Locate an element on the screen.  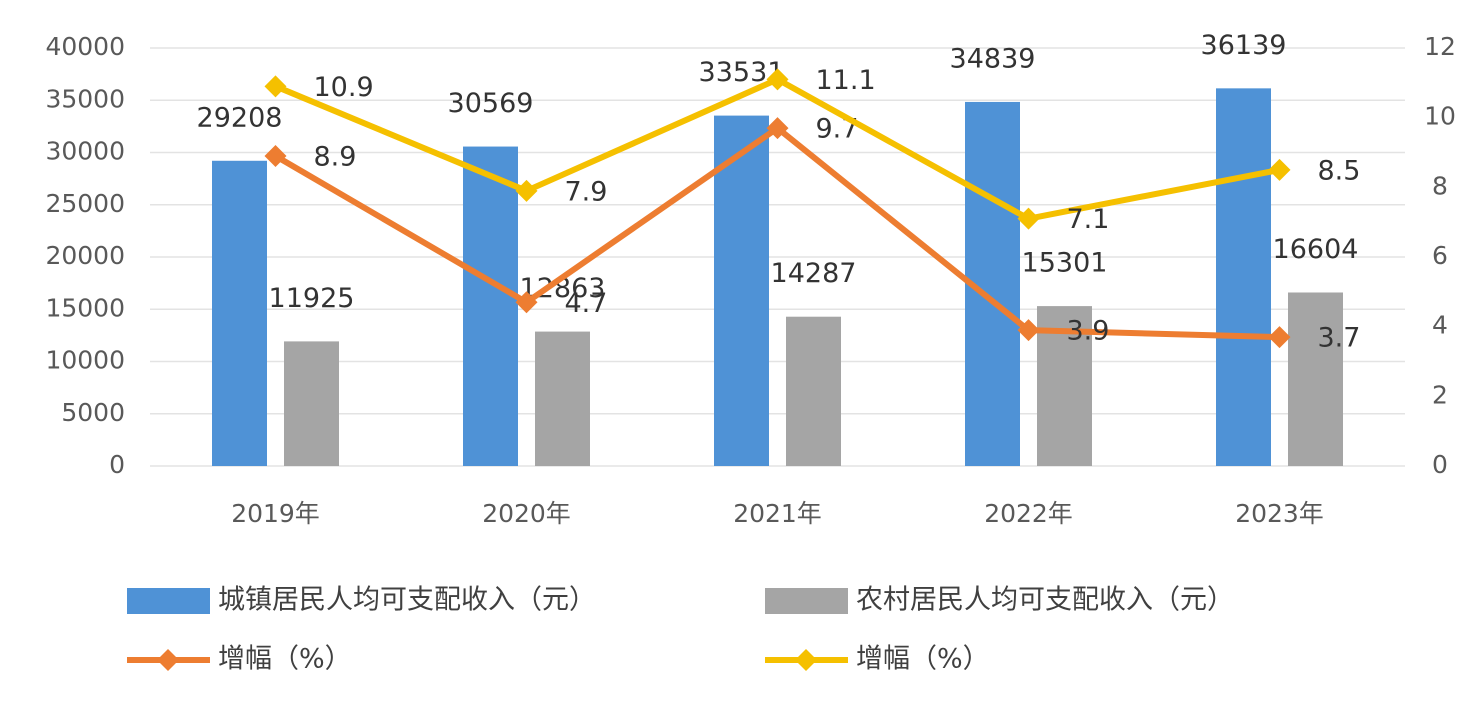
y-tick-label: 5000 is located at coordinates (93, 412).